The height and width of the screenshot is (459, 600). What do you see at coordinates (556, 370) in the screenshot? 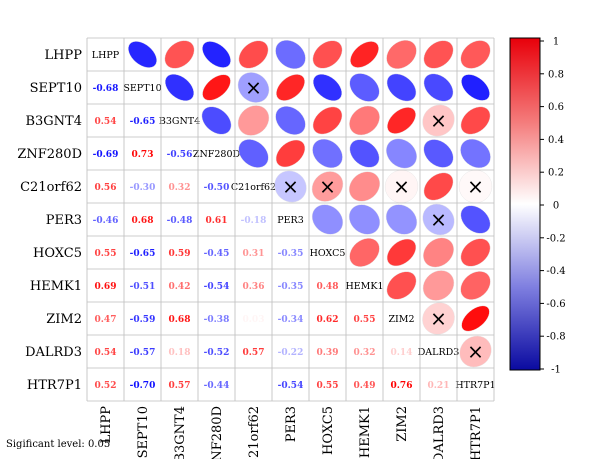
I see `colorbar-tick-label: -1` at bounding box center [556, 370].